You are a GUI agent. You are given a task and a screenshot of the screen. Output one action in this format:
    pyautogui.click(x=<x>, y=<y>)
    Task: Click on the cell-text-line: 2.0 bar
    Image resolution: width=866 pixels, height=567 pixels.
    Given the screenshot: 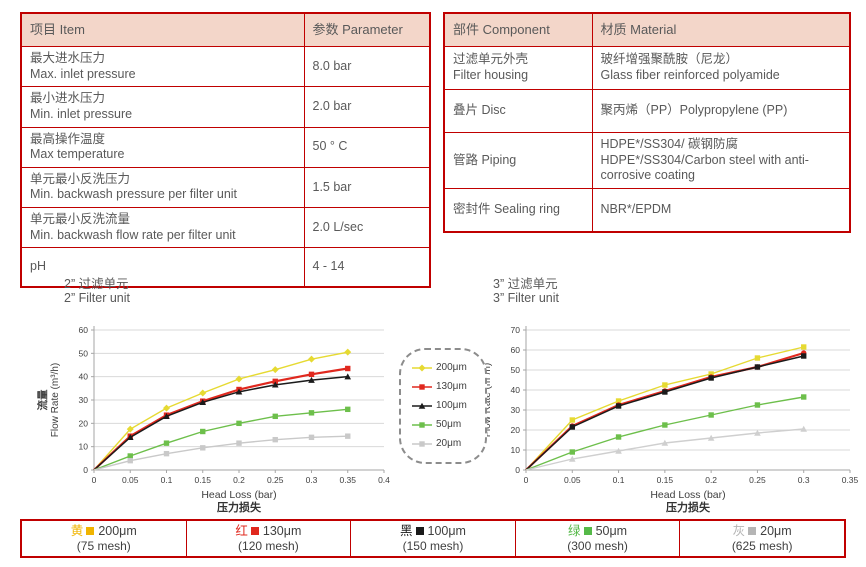 What is the action you would take?
    pyautogui.click(x=332, y=106)
    